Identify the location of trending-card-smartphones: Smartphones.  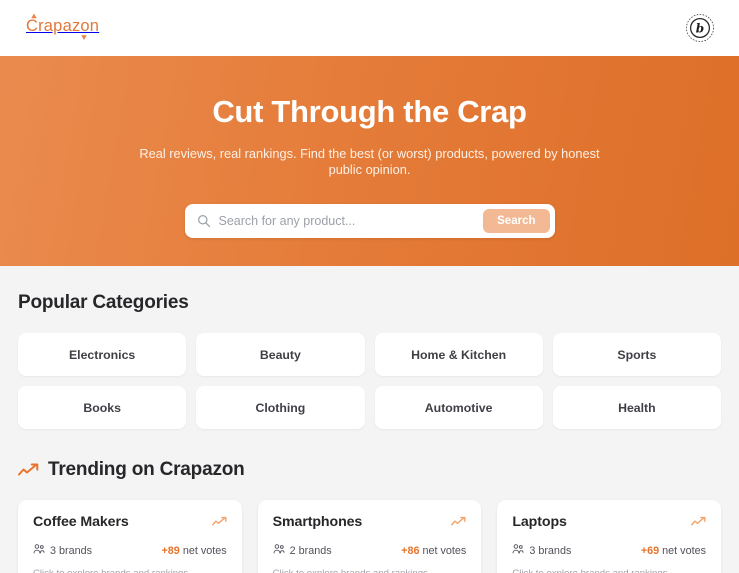
(369, 536).